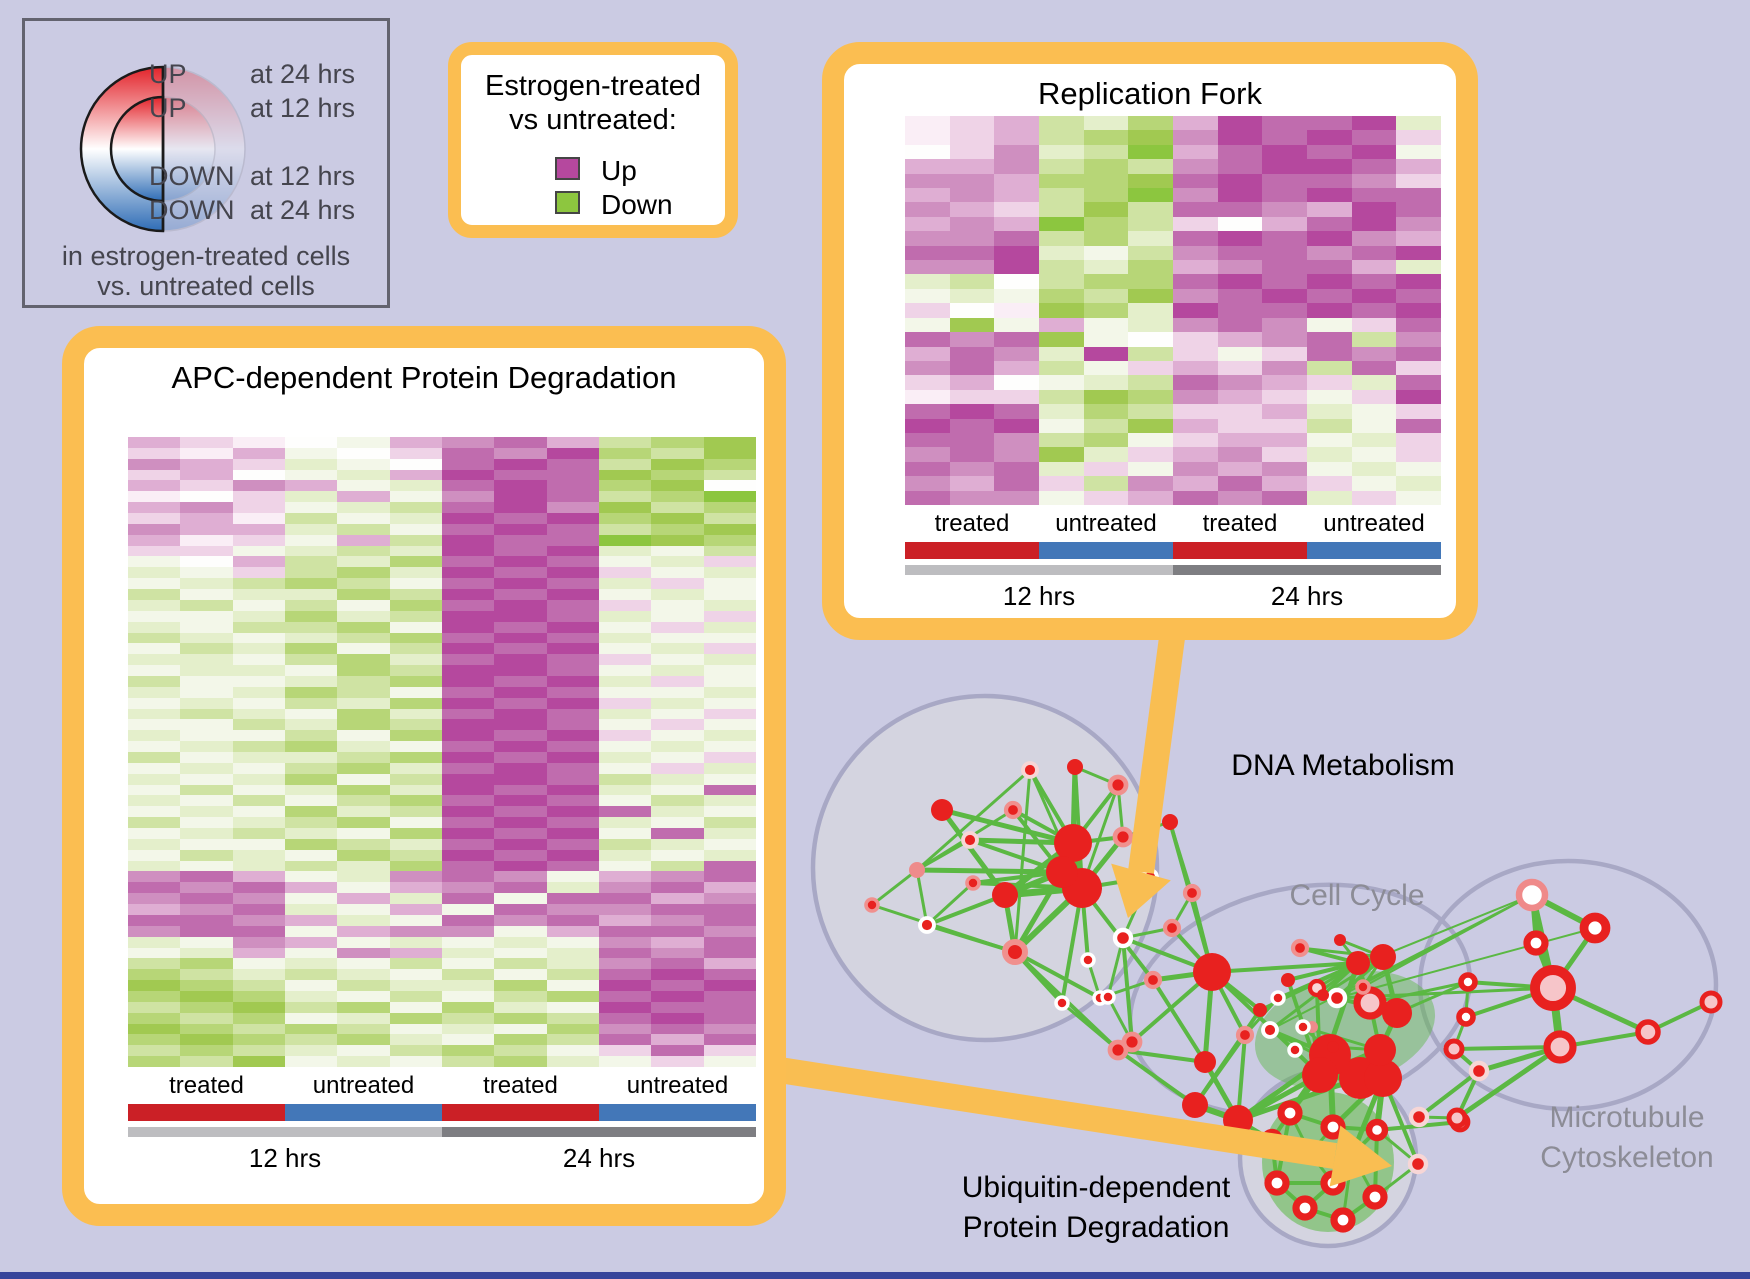  What do you see at coordinates (1150, 93) in the screenshot?
I see `panel-title: Replication Fork` at bounding box center [1150, 93].